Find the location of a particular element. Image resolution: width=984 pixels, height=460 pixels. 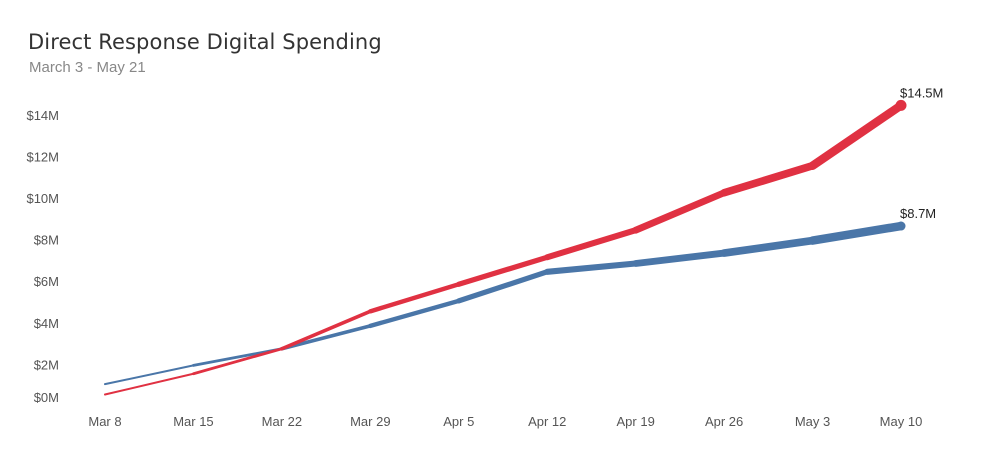

x-tick-label: May 3 is located at coordinates (812, 421).